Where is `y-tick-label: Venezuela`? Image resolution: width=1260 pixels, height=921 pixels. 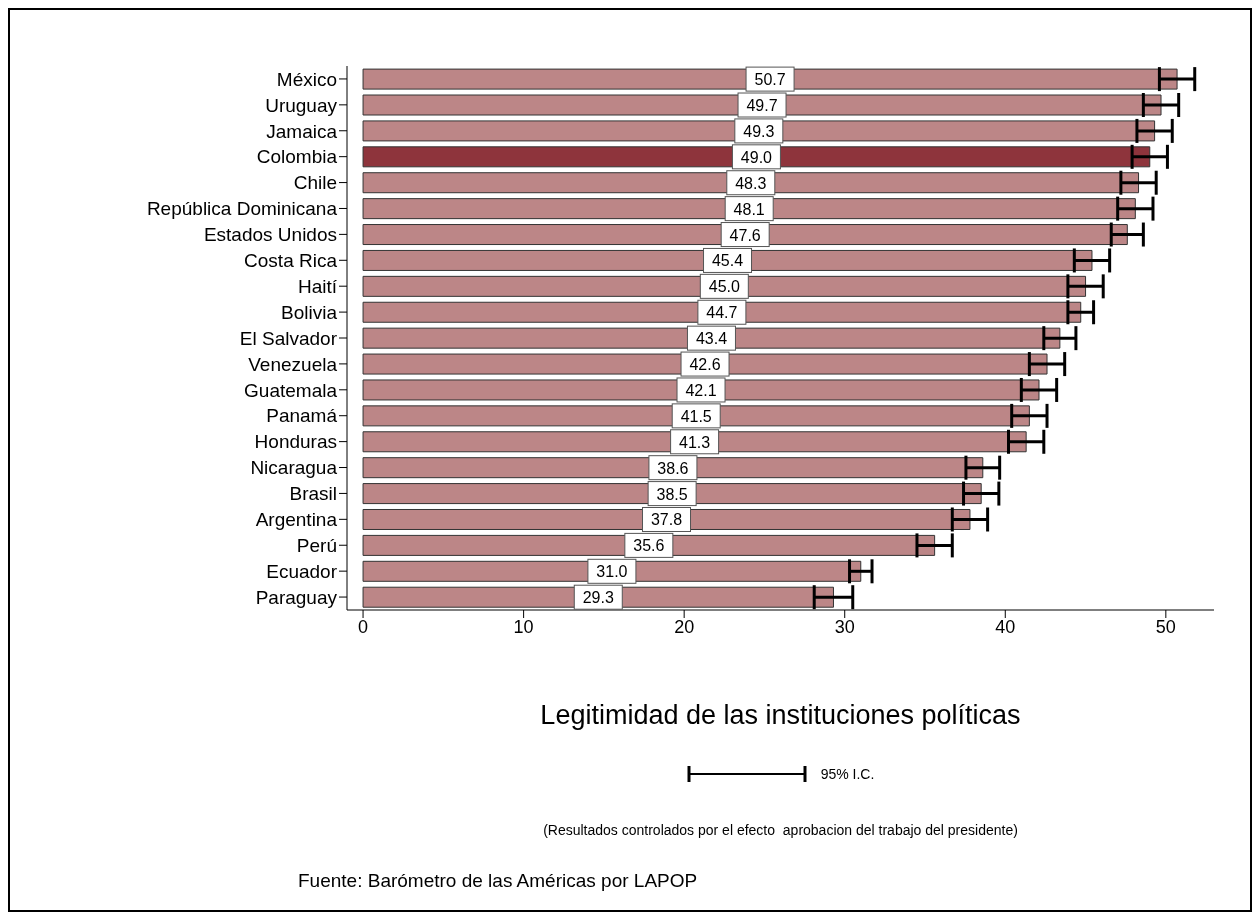
y-tick-label: Venezuela is located at coordinates (293, 364).